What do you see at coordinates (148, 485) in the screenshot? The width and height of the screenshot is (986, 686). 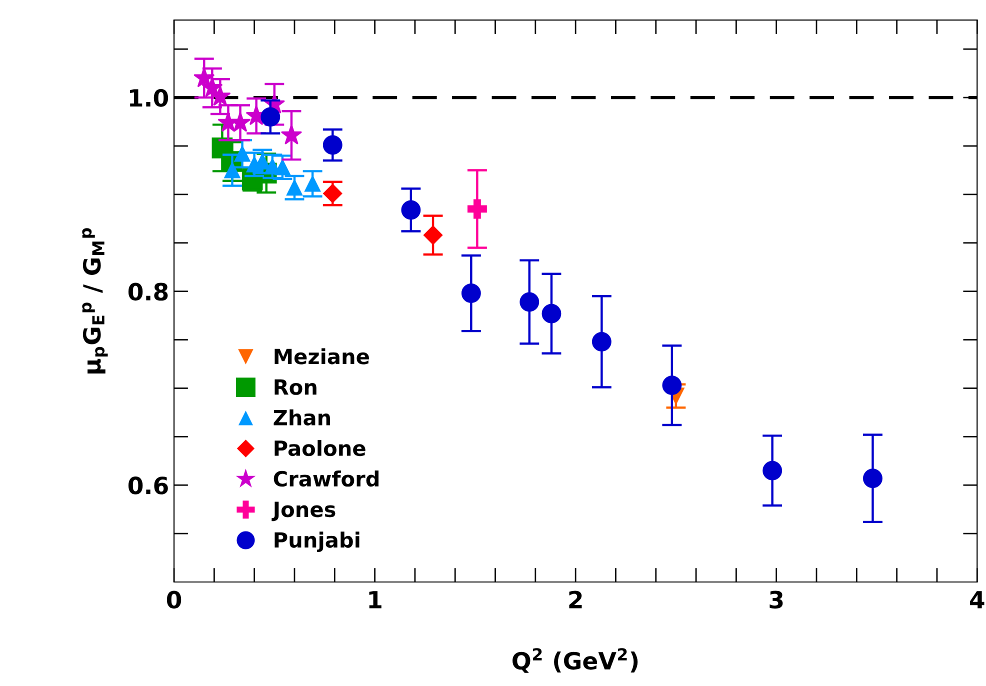 I see `y-tick-label: 0.6` at bounding box center [148, 485].